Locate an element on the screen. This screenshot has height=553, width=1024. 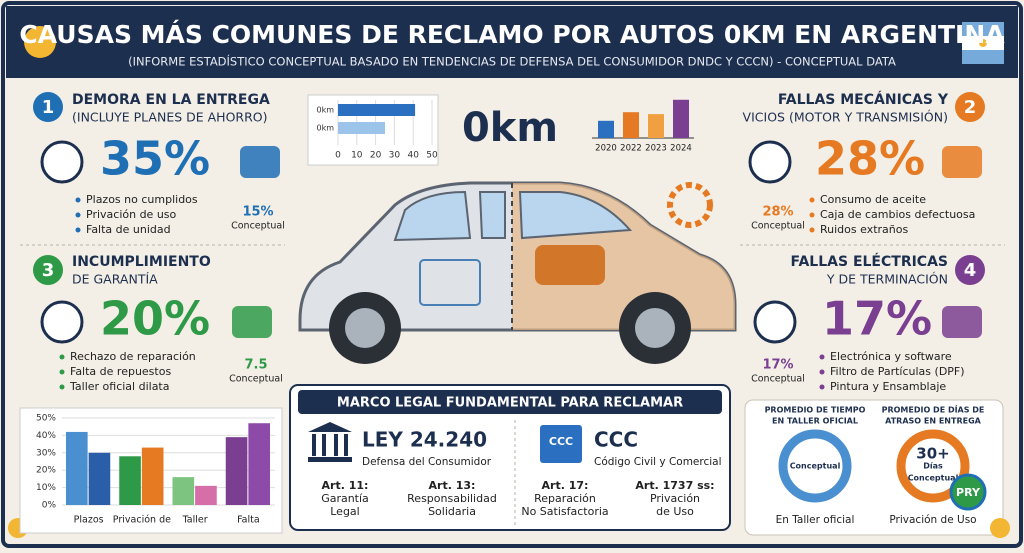
gauge-title: PROMEDIO DE TIEMPO is located at coordinates (815, 410).